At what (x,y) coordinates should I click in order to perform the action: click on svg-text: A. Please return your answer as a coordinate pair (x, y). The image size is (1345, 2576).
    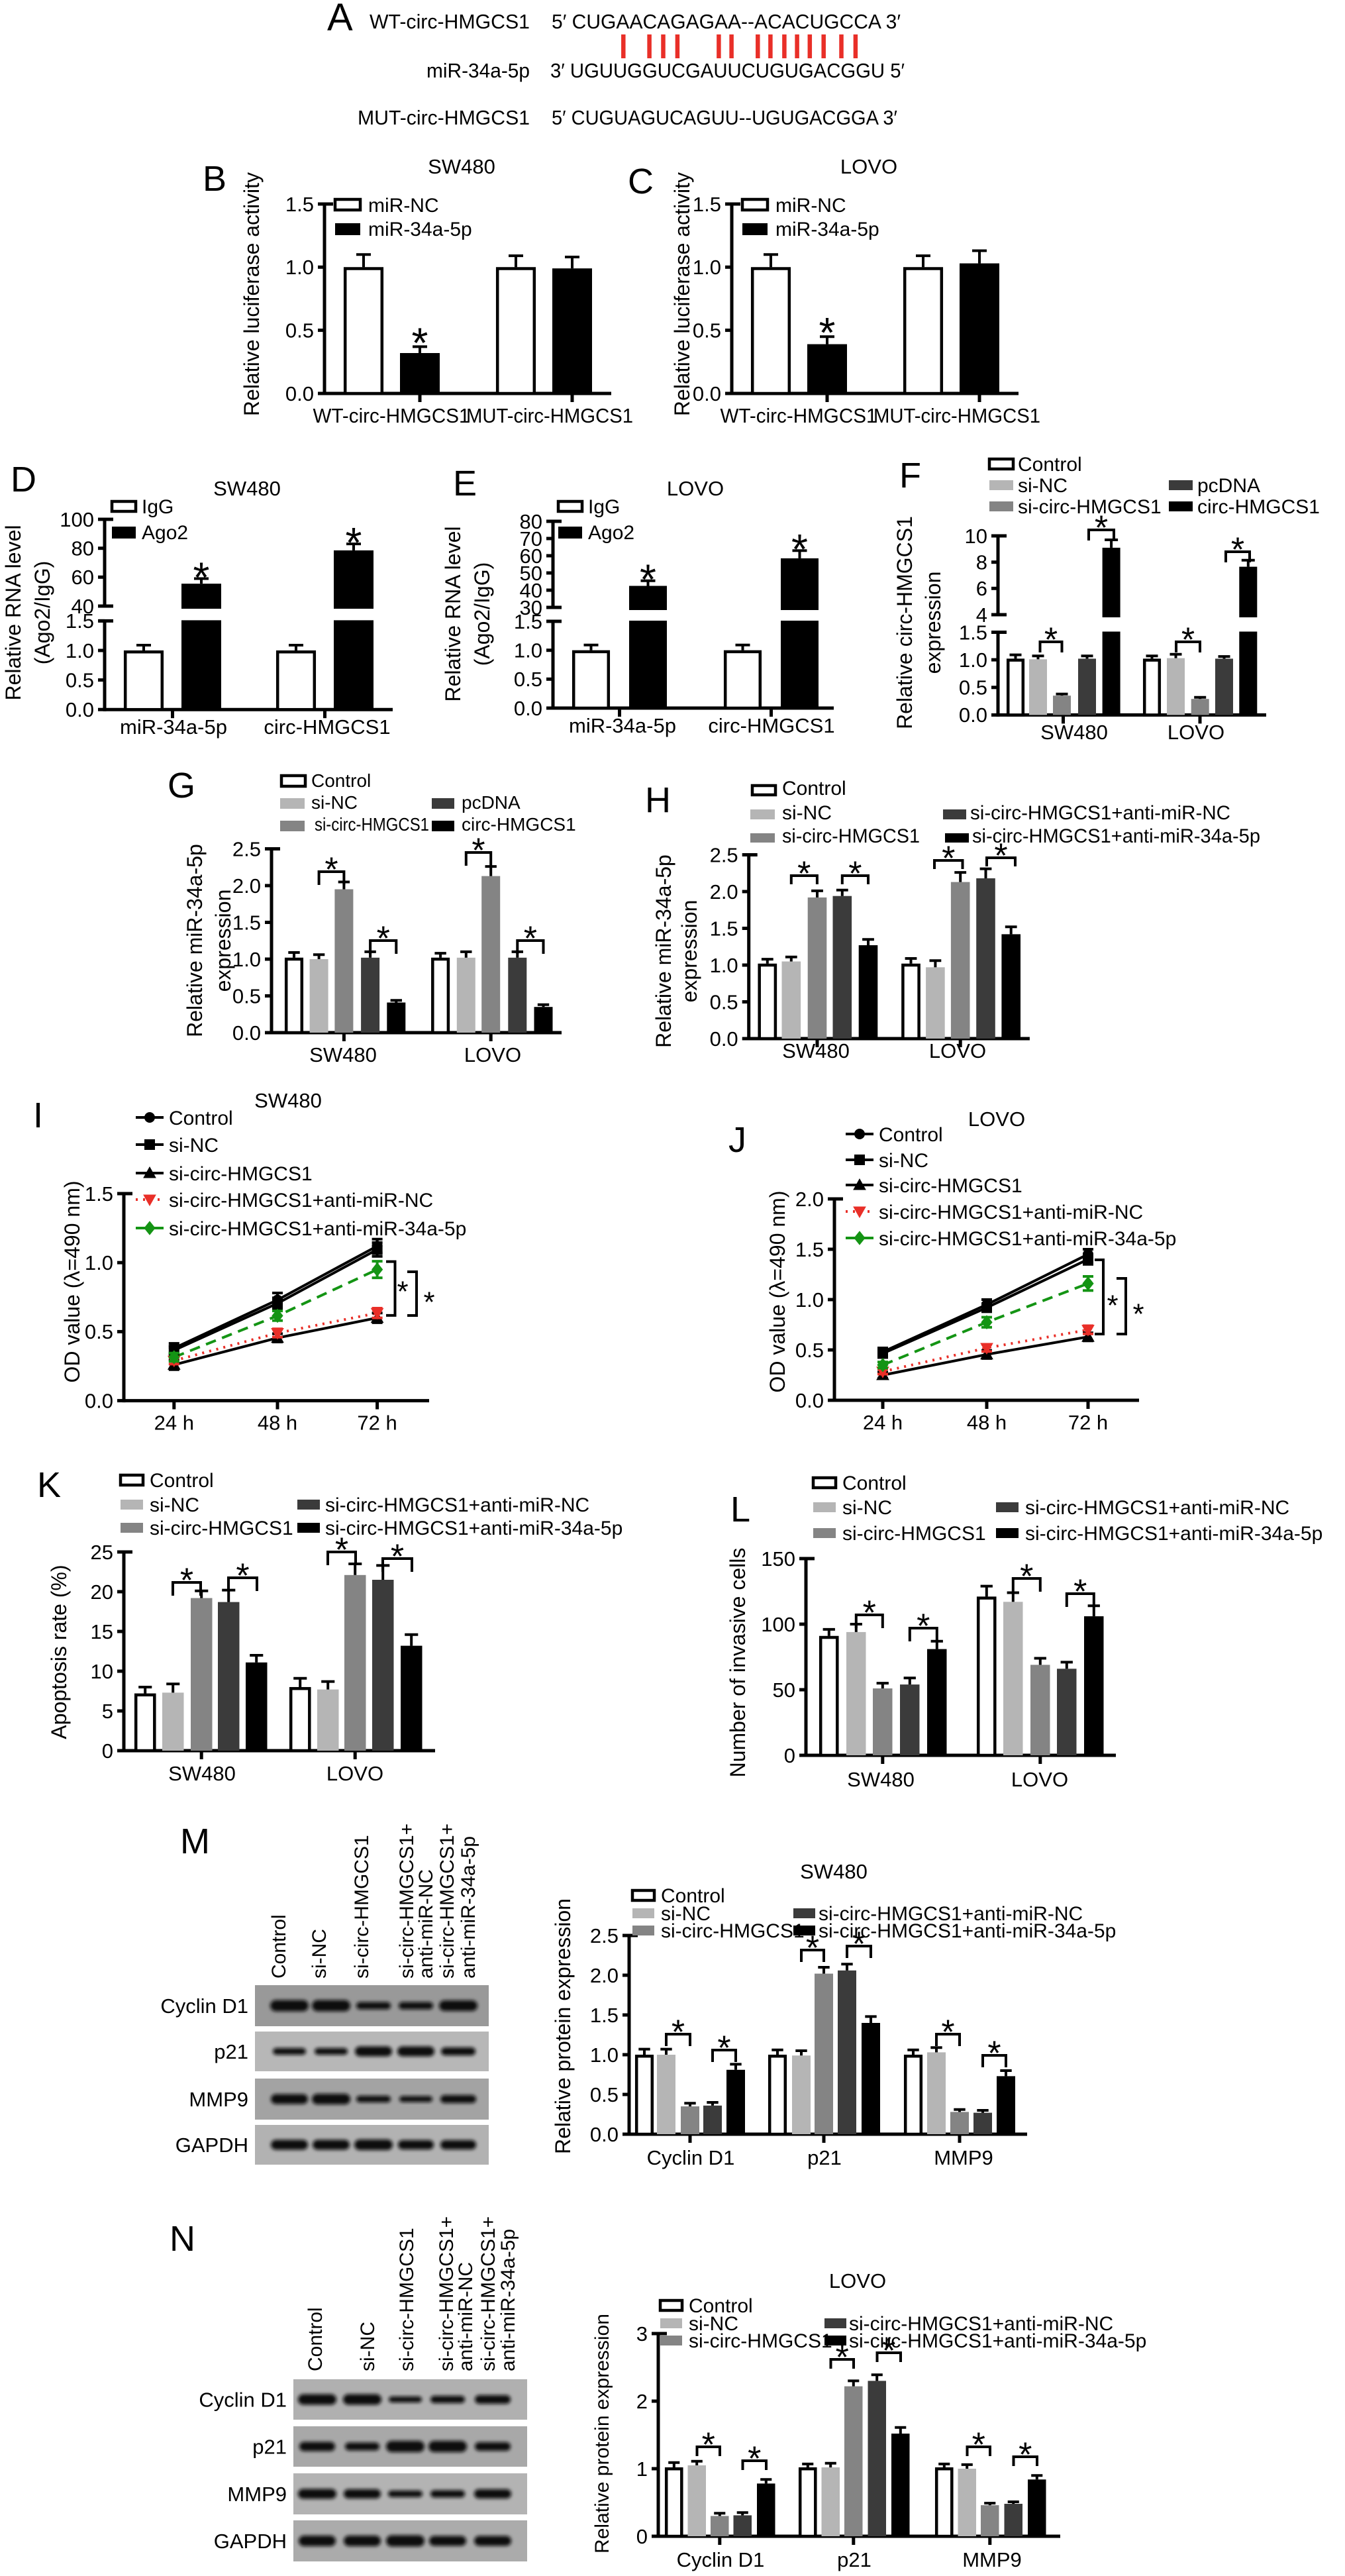
    Looking at the image, I should click on (340, 19).